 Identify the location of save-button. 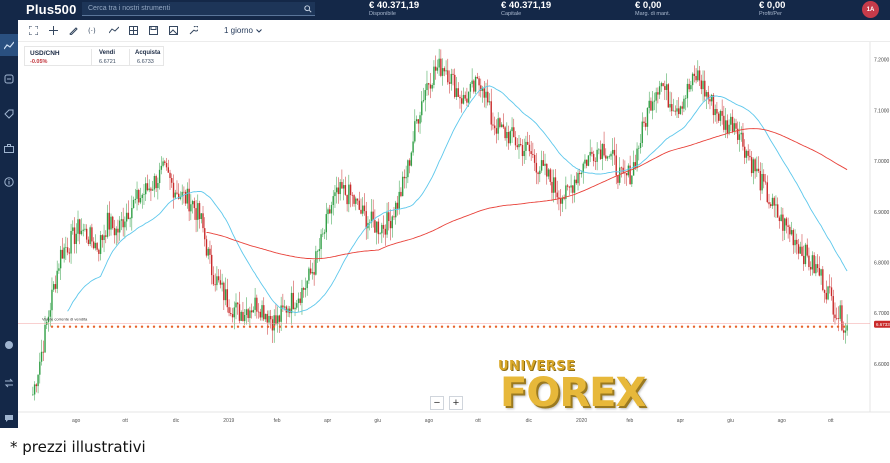
(153, 30).